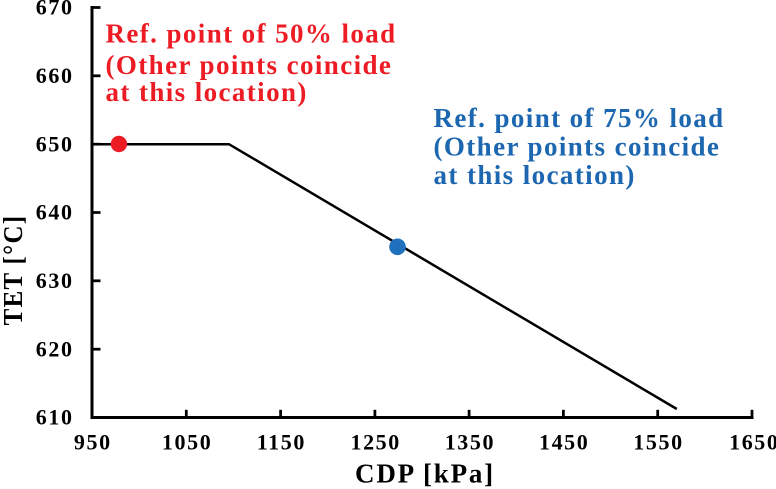 Image resolution: width=776 pixels, height=489 pixels. What do you see at coordinates (425, 474) in the screenshot?
I see `svg-text: CDP [kPa]` at bounding box center [425, 474].